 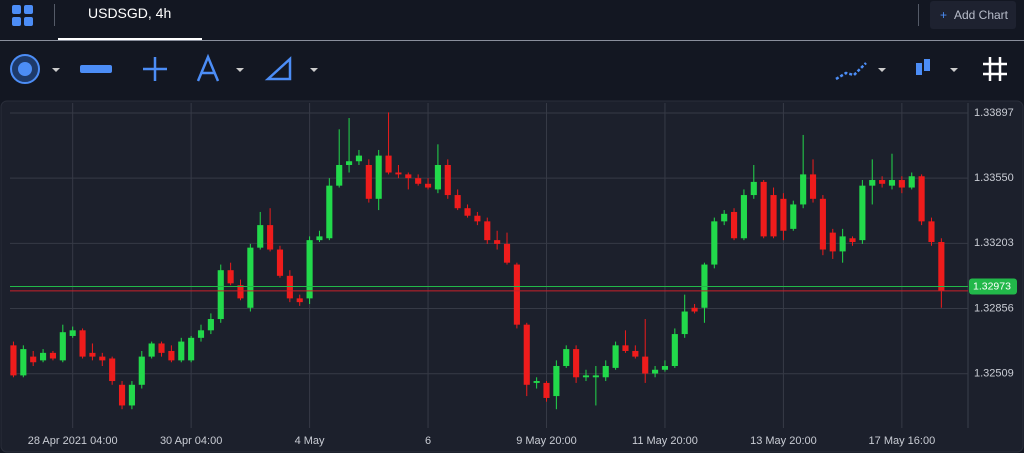 What do you see at coordinates (130, 20) in the screenshot?
I see `chart-tab: USDSGD, 4h` at bounding box center [130, 20].